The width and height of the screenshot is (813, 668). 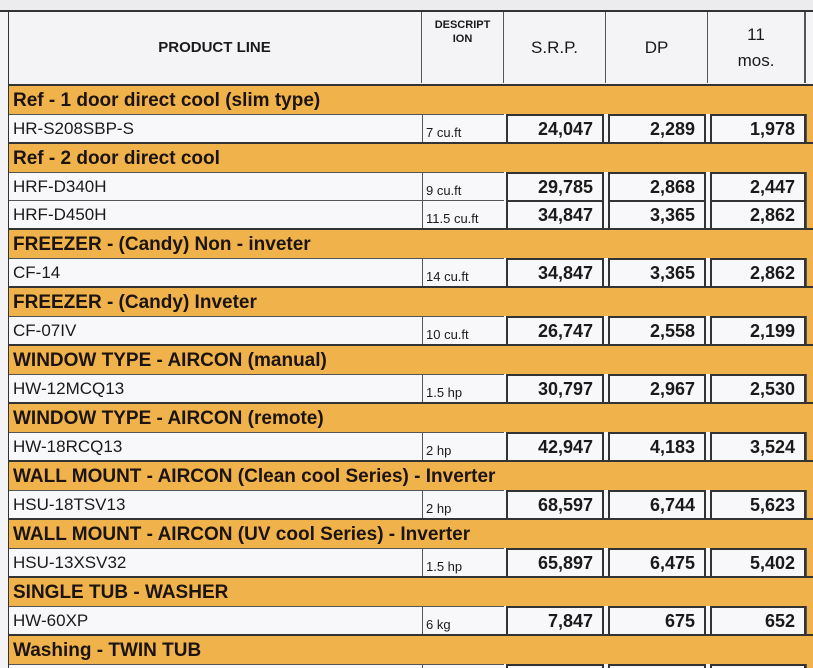 What do you see at coordinates (657, 666) in the screenshot?
I see `dp-cell: 1,342` at bounding box center [657, 666].